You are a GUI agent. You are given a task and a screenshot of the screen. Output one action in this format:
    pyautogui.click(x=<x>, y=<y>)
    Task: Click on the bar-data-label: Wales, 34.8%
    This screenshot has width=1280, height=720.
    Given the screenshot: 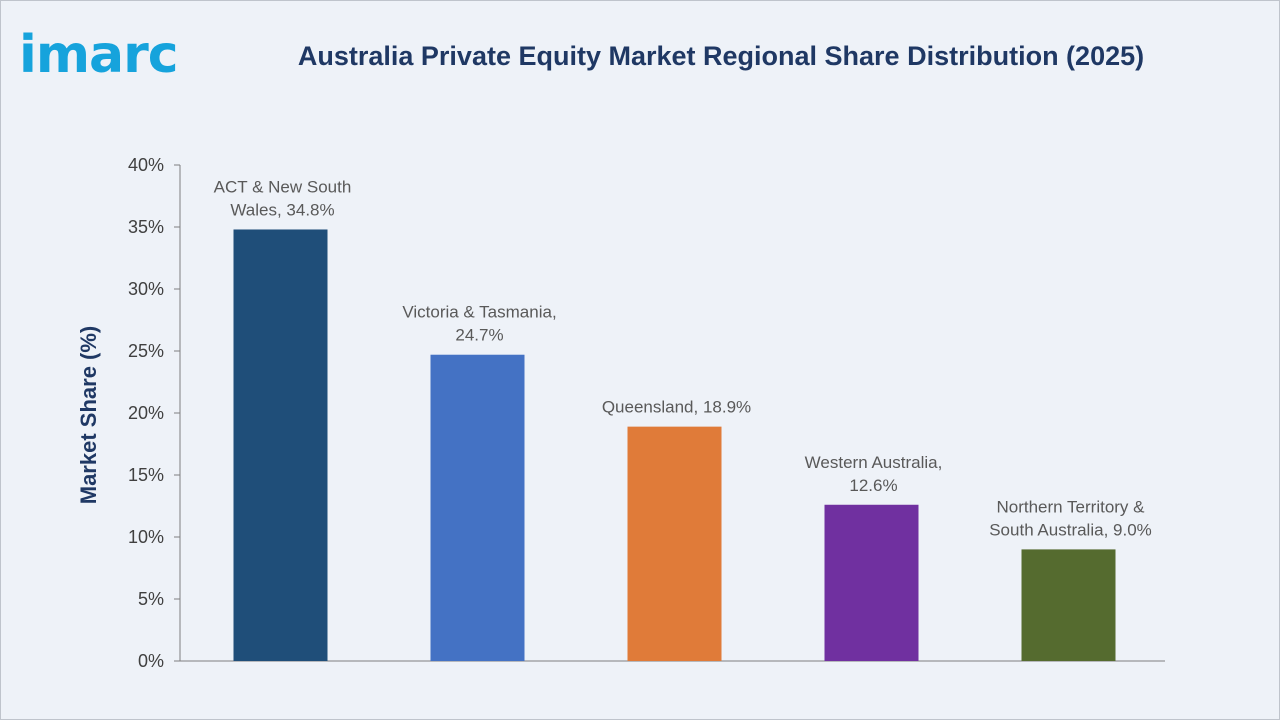 What is the action you would take?
    pyautogui.click(x=282, y=209)
    